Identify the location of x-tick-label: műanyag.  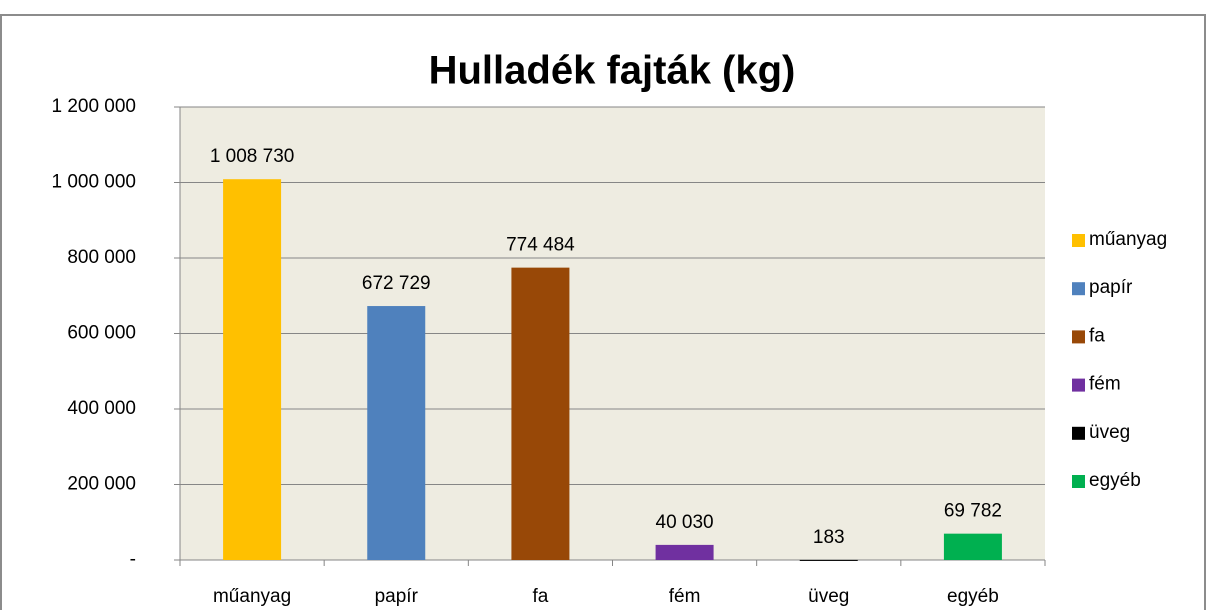
(252, 596).